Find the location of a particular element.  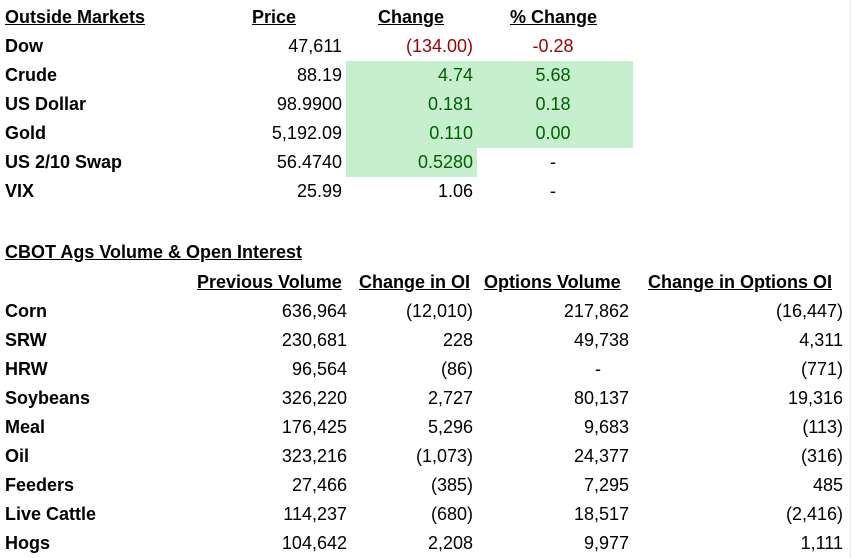

table-row: Gold 5,192.09 0.110 0.00 is located at coordinates (425, 133).